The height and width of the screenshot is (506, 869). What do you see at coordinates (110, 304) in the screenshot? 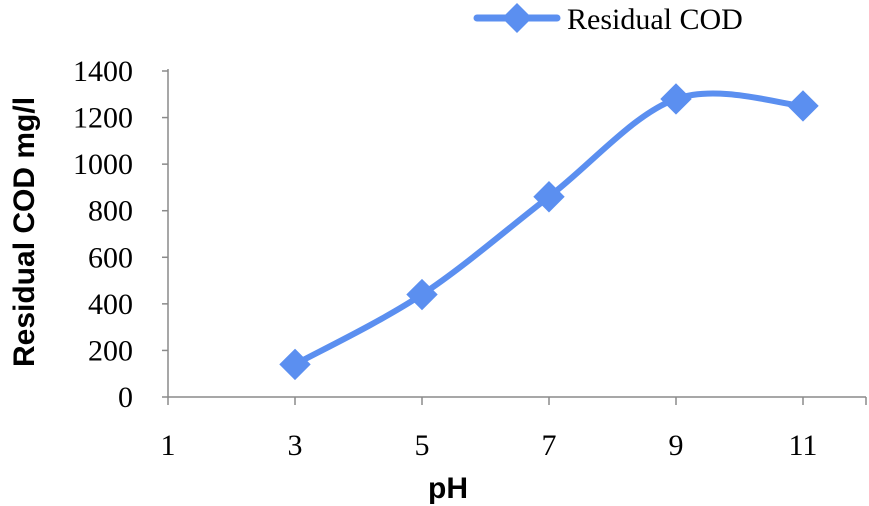
I see `y-tick-label: 400` at bounding box center [110, 304].